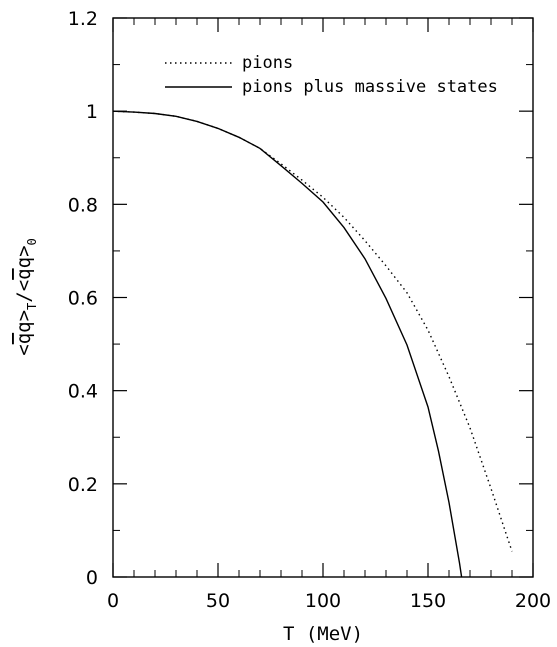 This screenshot has height=647, width=557. Describe the element at coordinates (428, 601) in the screenshot. I see `x-tick-label: 150` at that location.